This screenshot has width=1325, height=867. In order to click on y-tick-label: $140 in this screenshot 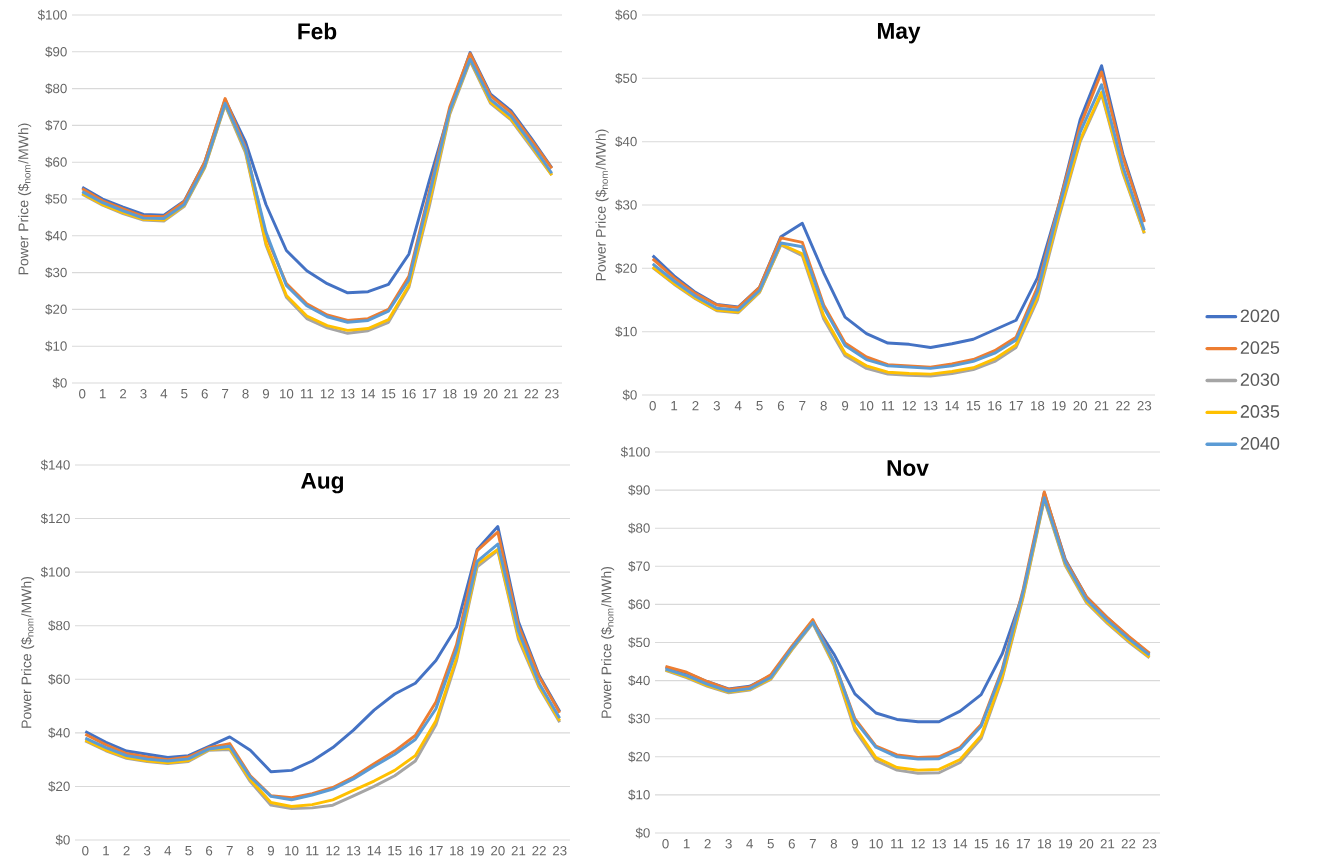, I will do `click(55, 465)`.